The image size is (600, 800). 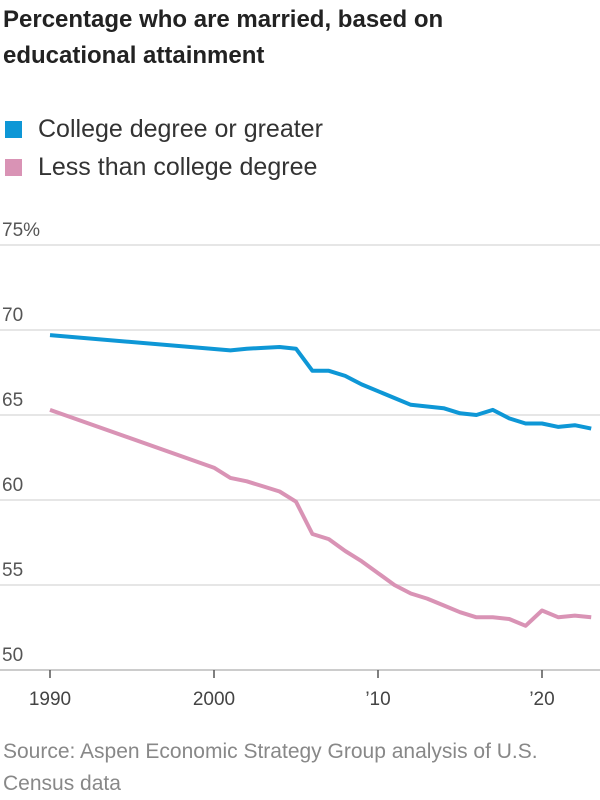 I want to click on series-line-college, so click(x=320, y=382).